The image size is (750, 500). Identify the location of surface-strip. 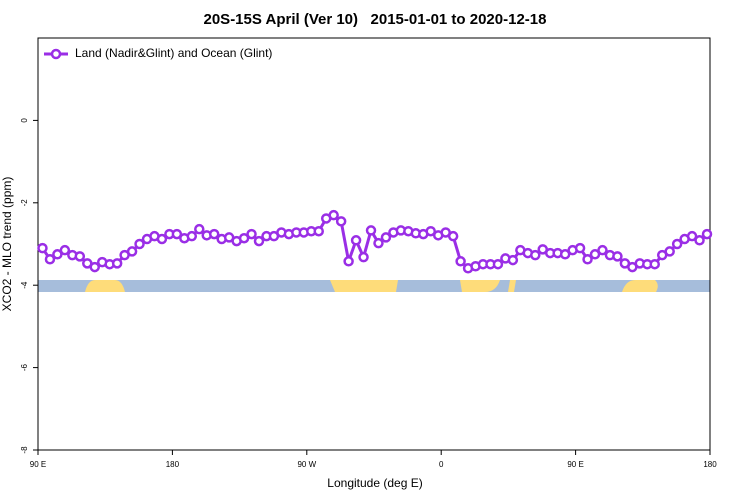
(374, 286).